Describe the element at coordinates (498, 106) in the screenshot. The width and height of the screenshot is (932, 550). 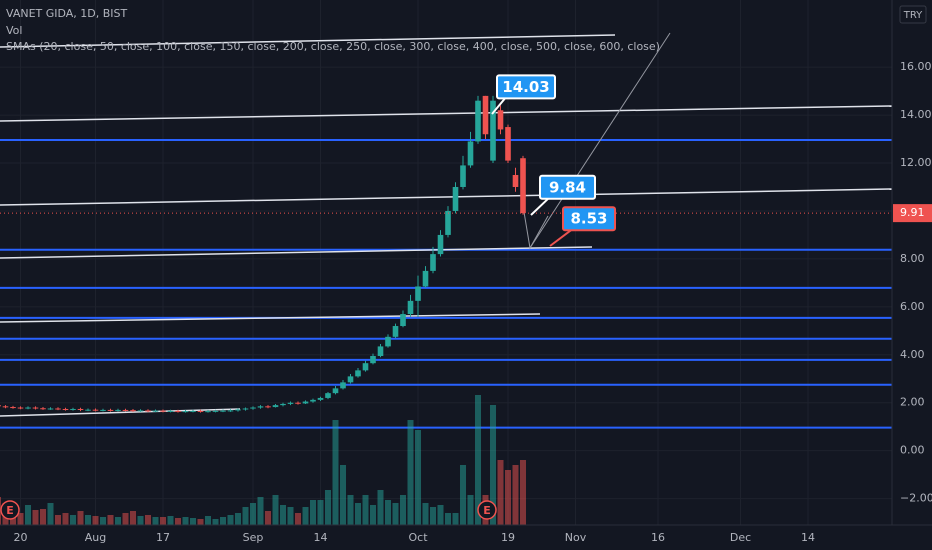
I see `callout-pointer` at that location.